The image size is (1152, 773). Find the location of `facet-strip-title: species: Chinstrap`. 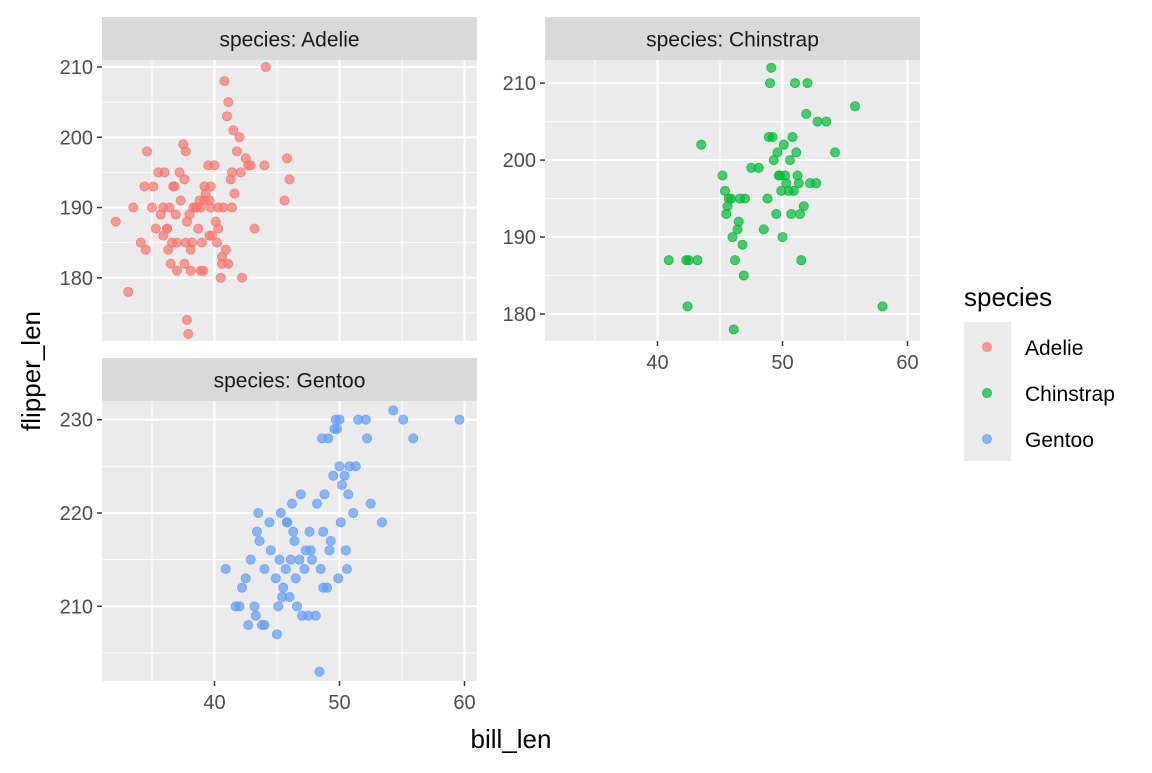

facet-strip-title: species: Chinstrap is located at coordinates (732, 40).